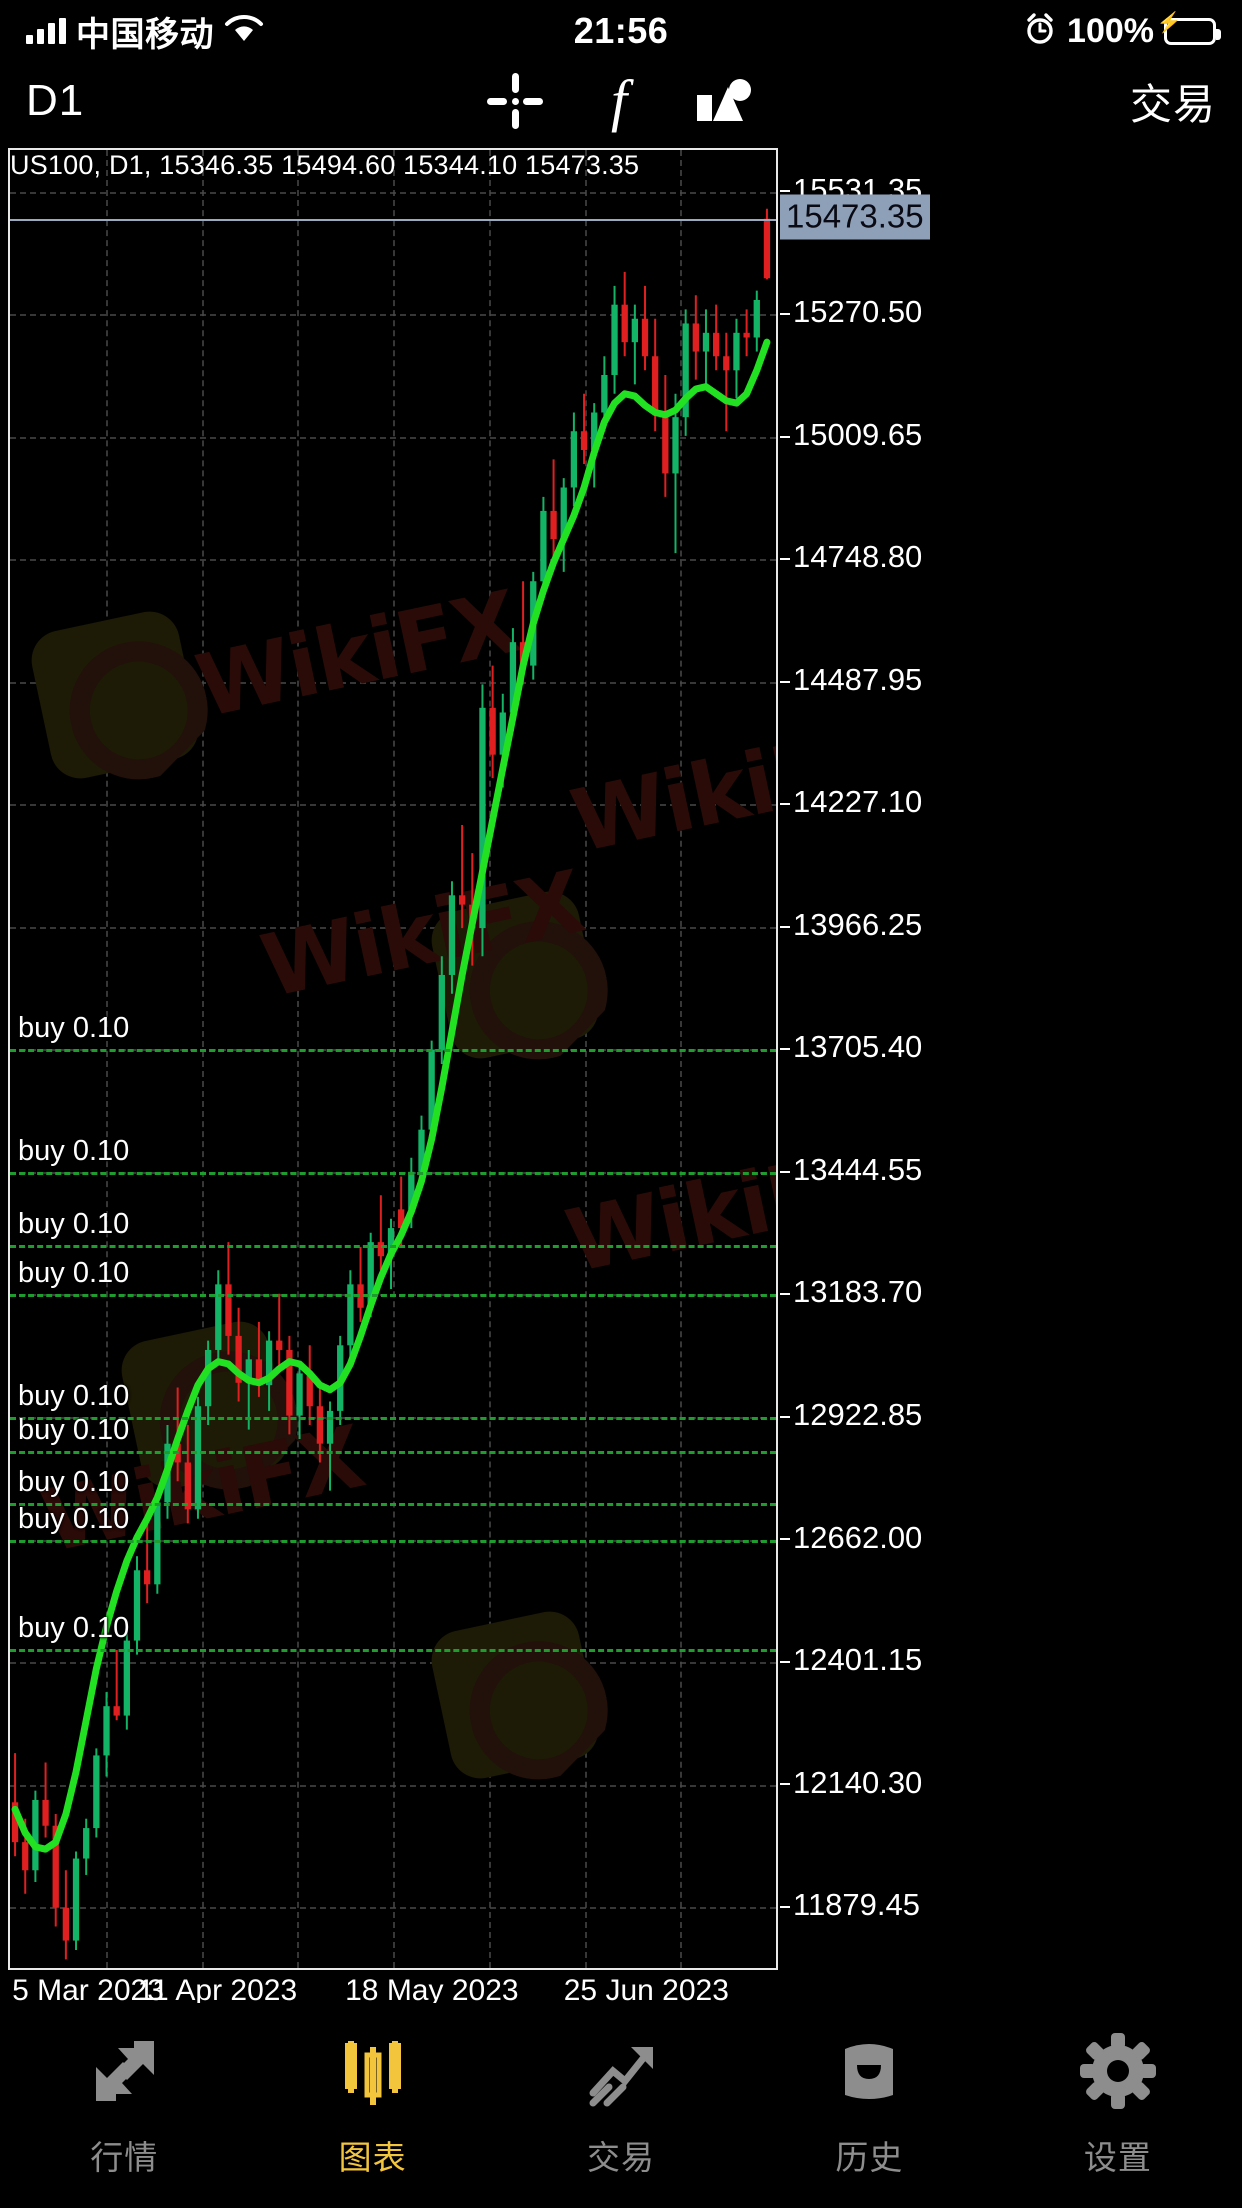 This screenshot has width=1242, height=2208. I want to click on price-tick: 13966.25, so click(851, 925).